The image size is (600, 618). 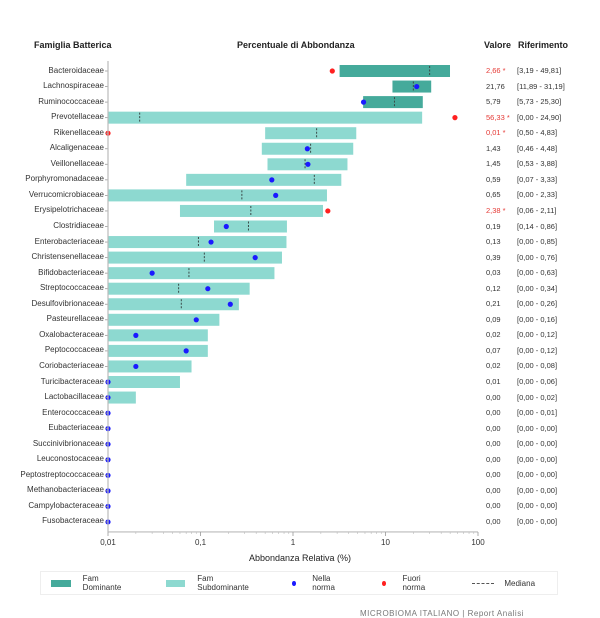 I want to click on reference-cell: [0,00 - 0,06], so click(x=537, y=381).